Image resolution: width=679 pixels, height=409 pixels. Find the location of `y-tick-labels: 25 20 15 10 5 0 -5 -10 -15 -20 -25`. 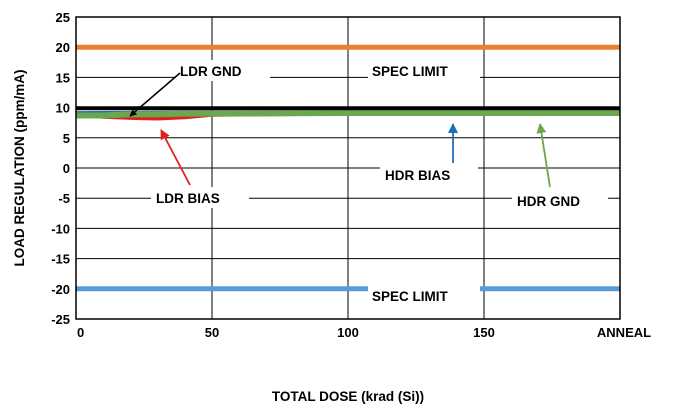

y-tick-labels: 25 20 15 10 5 0 -5 -10 -15 -20 -25 is located at coordinates (60, 168).